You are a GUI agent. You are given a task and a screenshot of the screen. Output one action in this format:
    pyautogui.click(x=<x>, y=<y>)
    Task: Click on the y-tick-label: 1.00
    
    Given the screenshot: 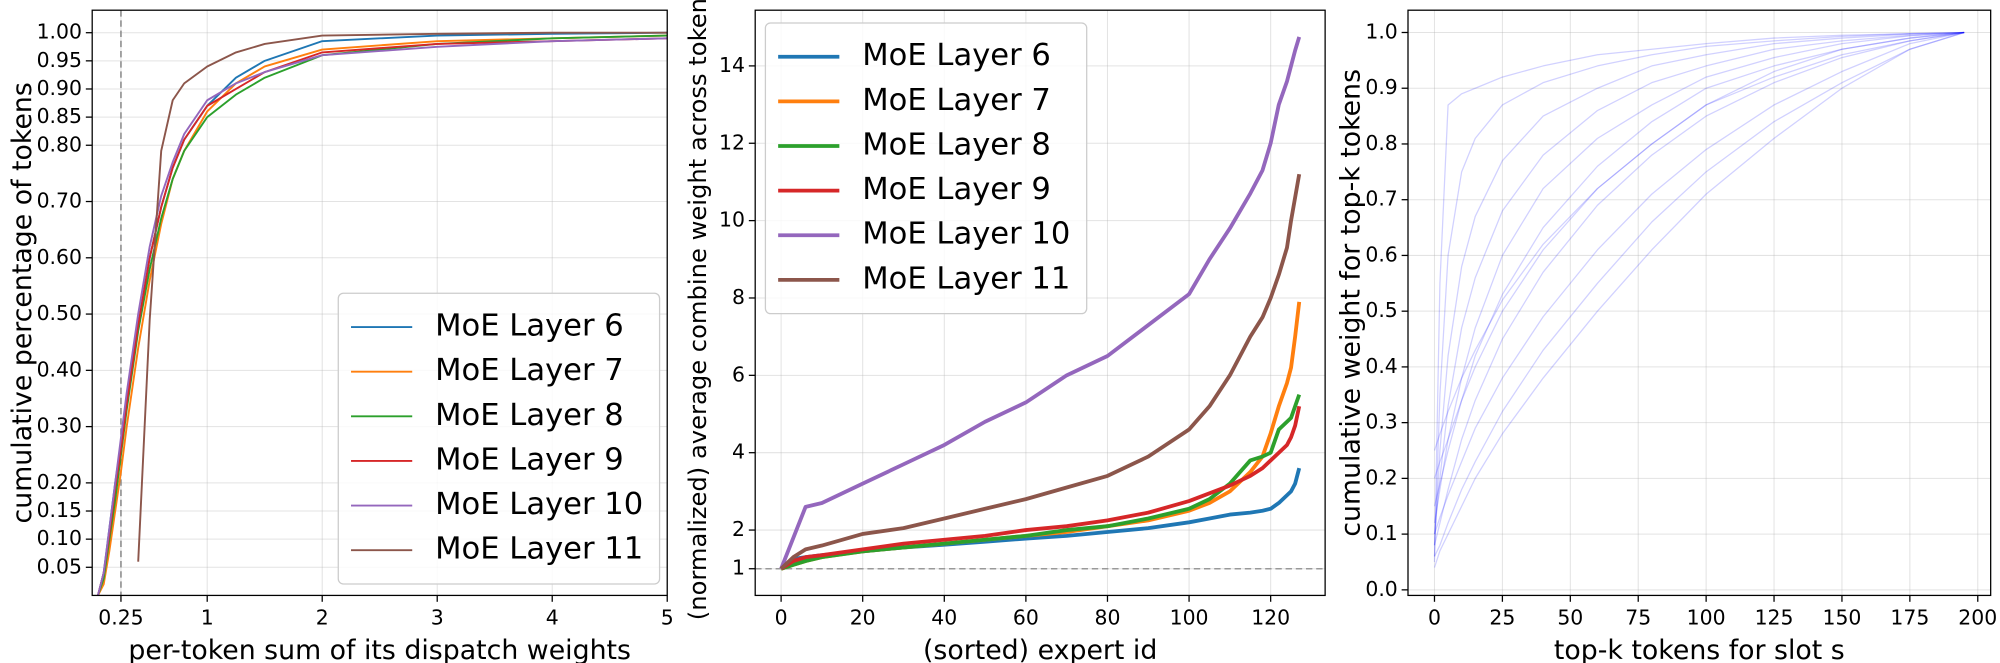 What is the action you would take?
    pyautogui.click(x=59, y=32)
    